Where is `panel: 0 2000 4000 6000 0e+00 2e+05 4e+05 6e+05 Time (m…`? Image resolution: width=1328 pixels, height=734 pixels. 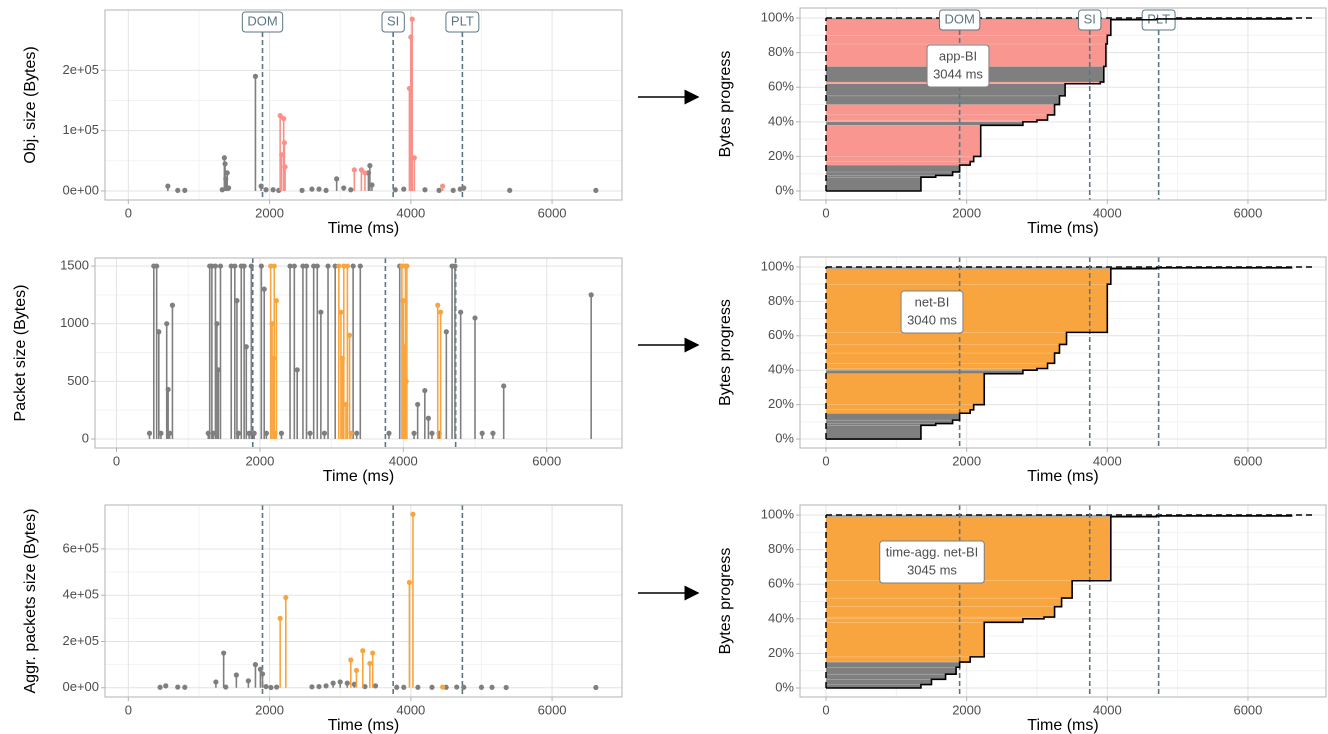 panel: 0 2000 4000 6000 0e+00 2e+05 4e+05 6e+05 Time (m… is located at coordinates (322, 619).